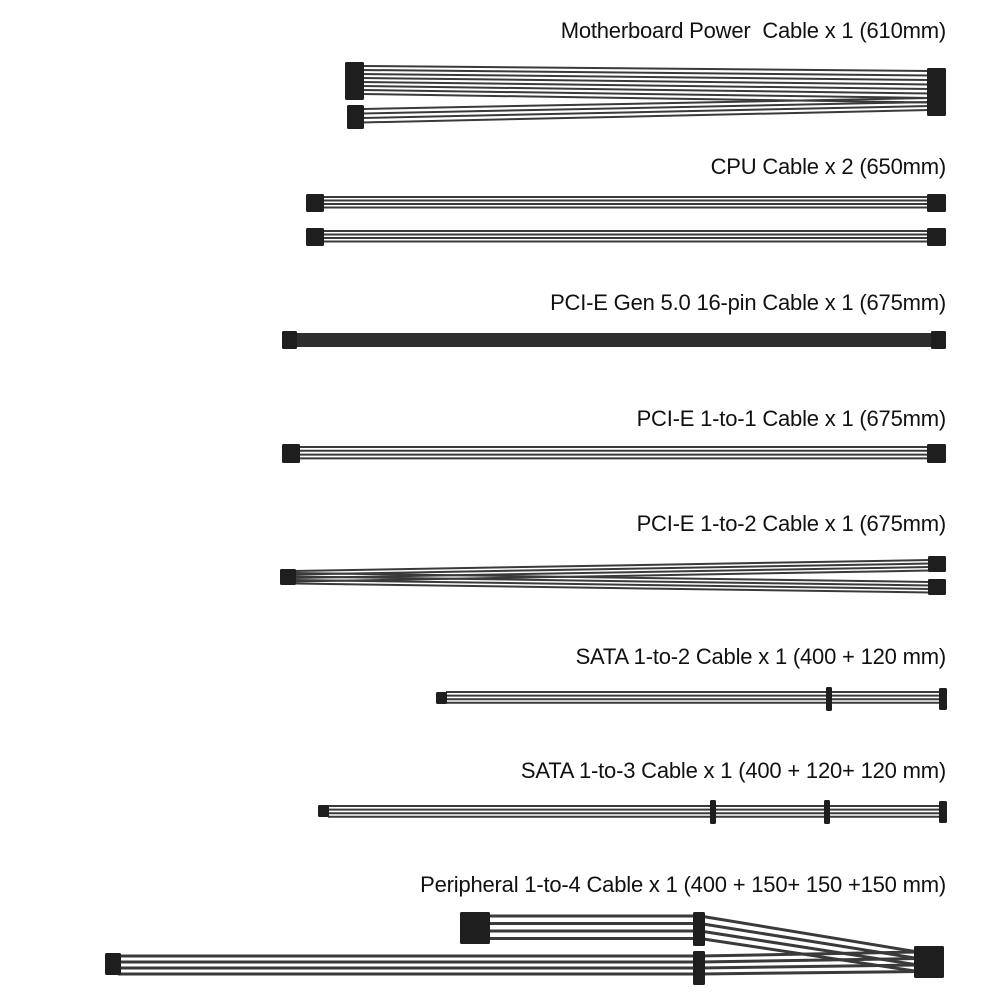 The image size is (1000, 1000). I want to click on pcie-16pin-cable-label: PCI-E Gen 5.0 16-pin Cable x 1 (675mm), so click(748, 302).